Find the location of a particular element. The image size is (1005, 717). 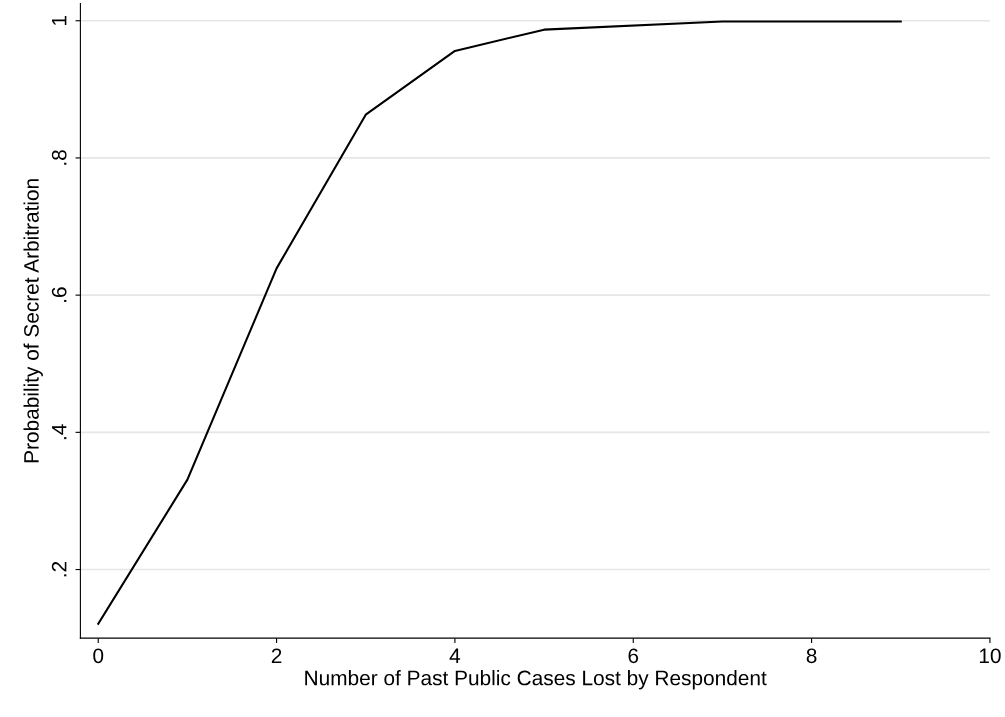

x-tick-label: 6 is located at coordinates (633, 656).